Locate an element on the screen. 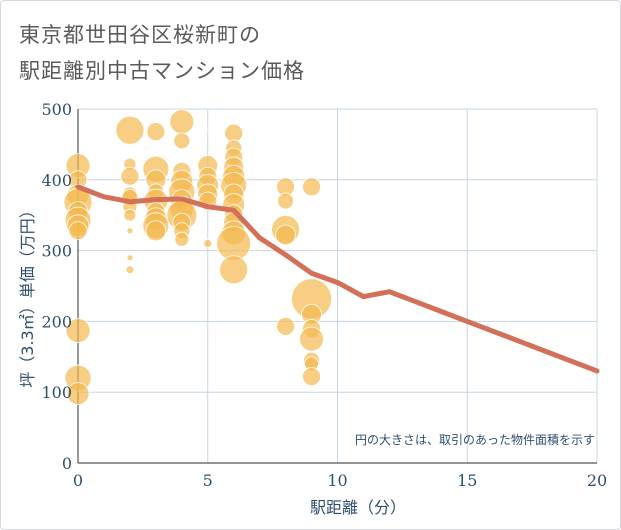  y-tick-label: 500 is located at coordinates (56, 109).